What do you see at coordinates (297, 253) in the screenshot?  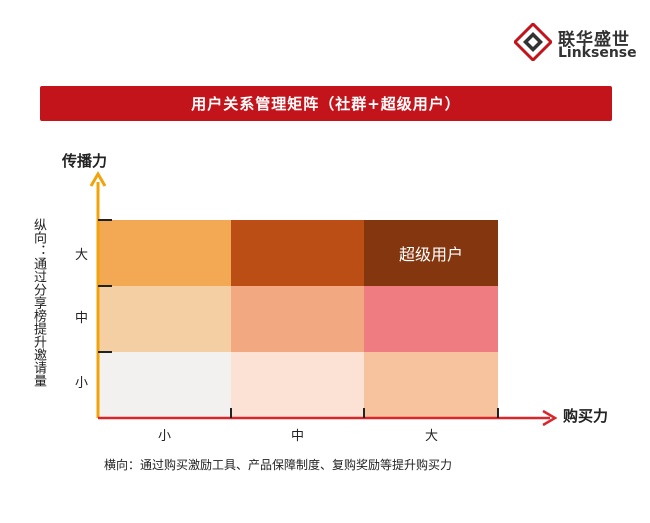 I see `cell-high-mid` at bounding box center [297, 253].